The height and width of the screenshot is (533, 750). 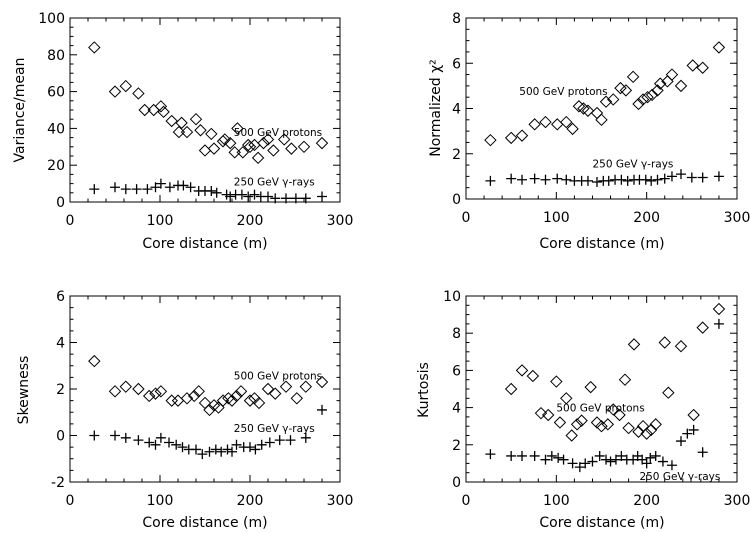 What do you see at coordinates (466, 218) in the screenshot?
I see `x-tick-label: 0` at bounding box center [466, 218].